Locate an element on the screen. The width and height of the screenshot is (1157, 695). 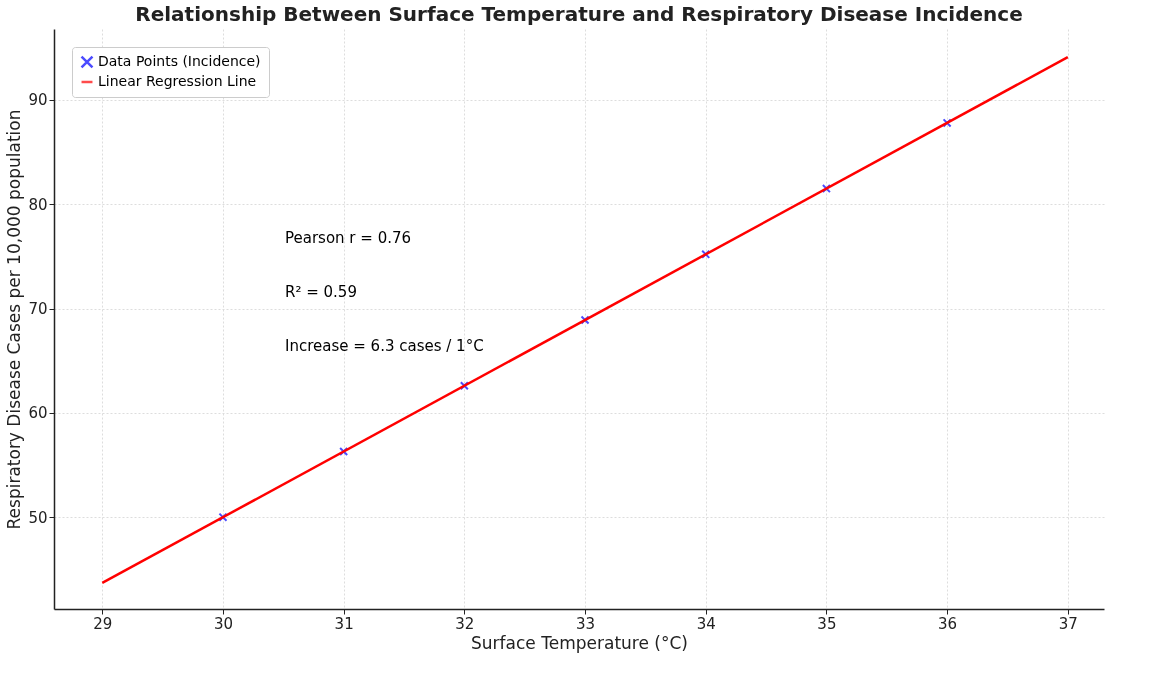
legend-label: Data Points (Incidence) is located at coordinates (179, 61).